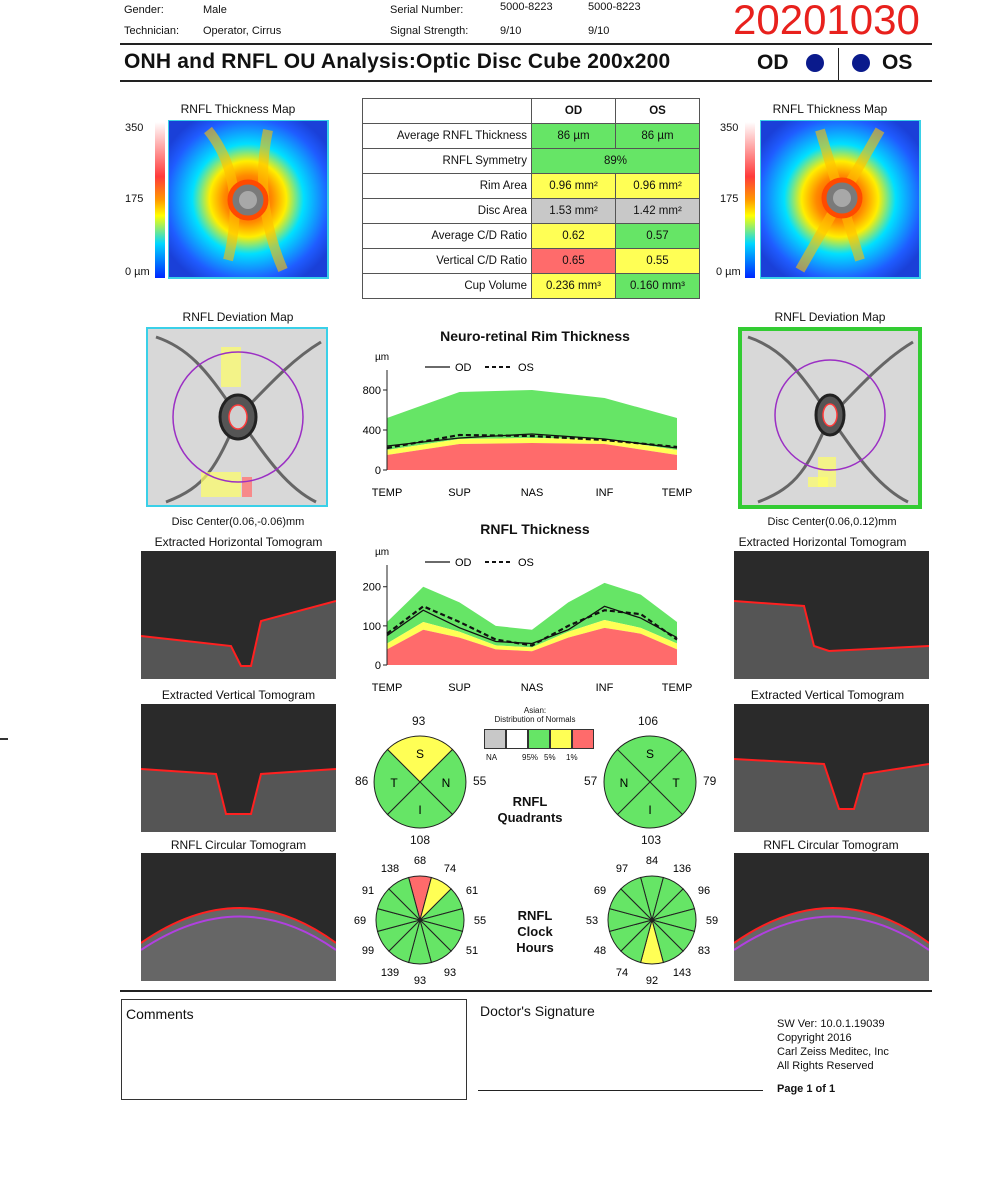  What do you see at coordinates (420, 782) in the screenshot?
I see `od-quadrant-chart: S T N I` at bounding box center [420, 782].